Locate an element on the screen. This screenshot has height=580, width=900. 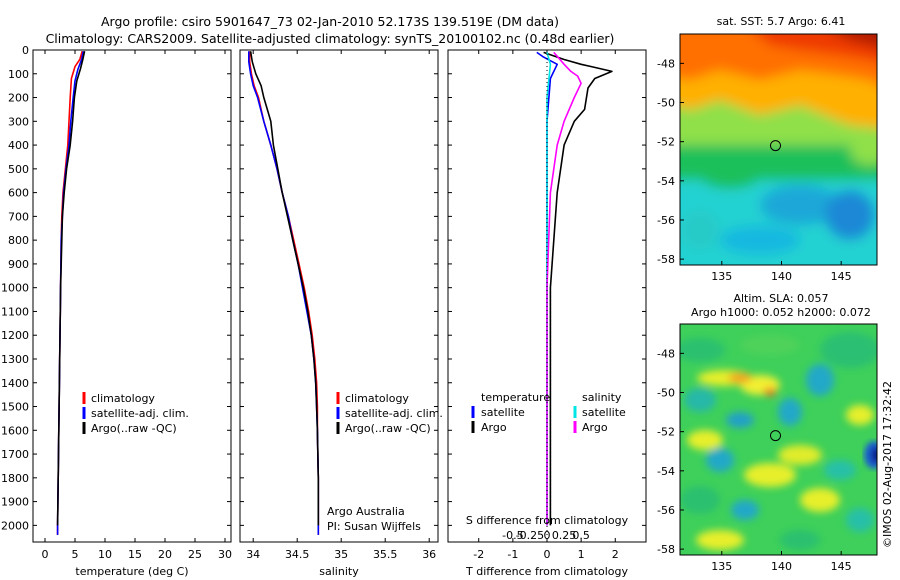
x-tick-label: 10 is located at coordinates (105, 554).